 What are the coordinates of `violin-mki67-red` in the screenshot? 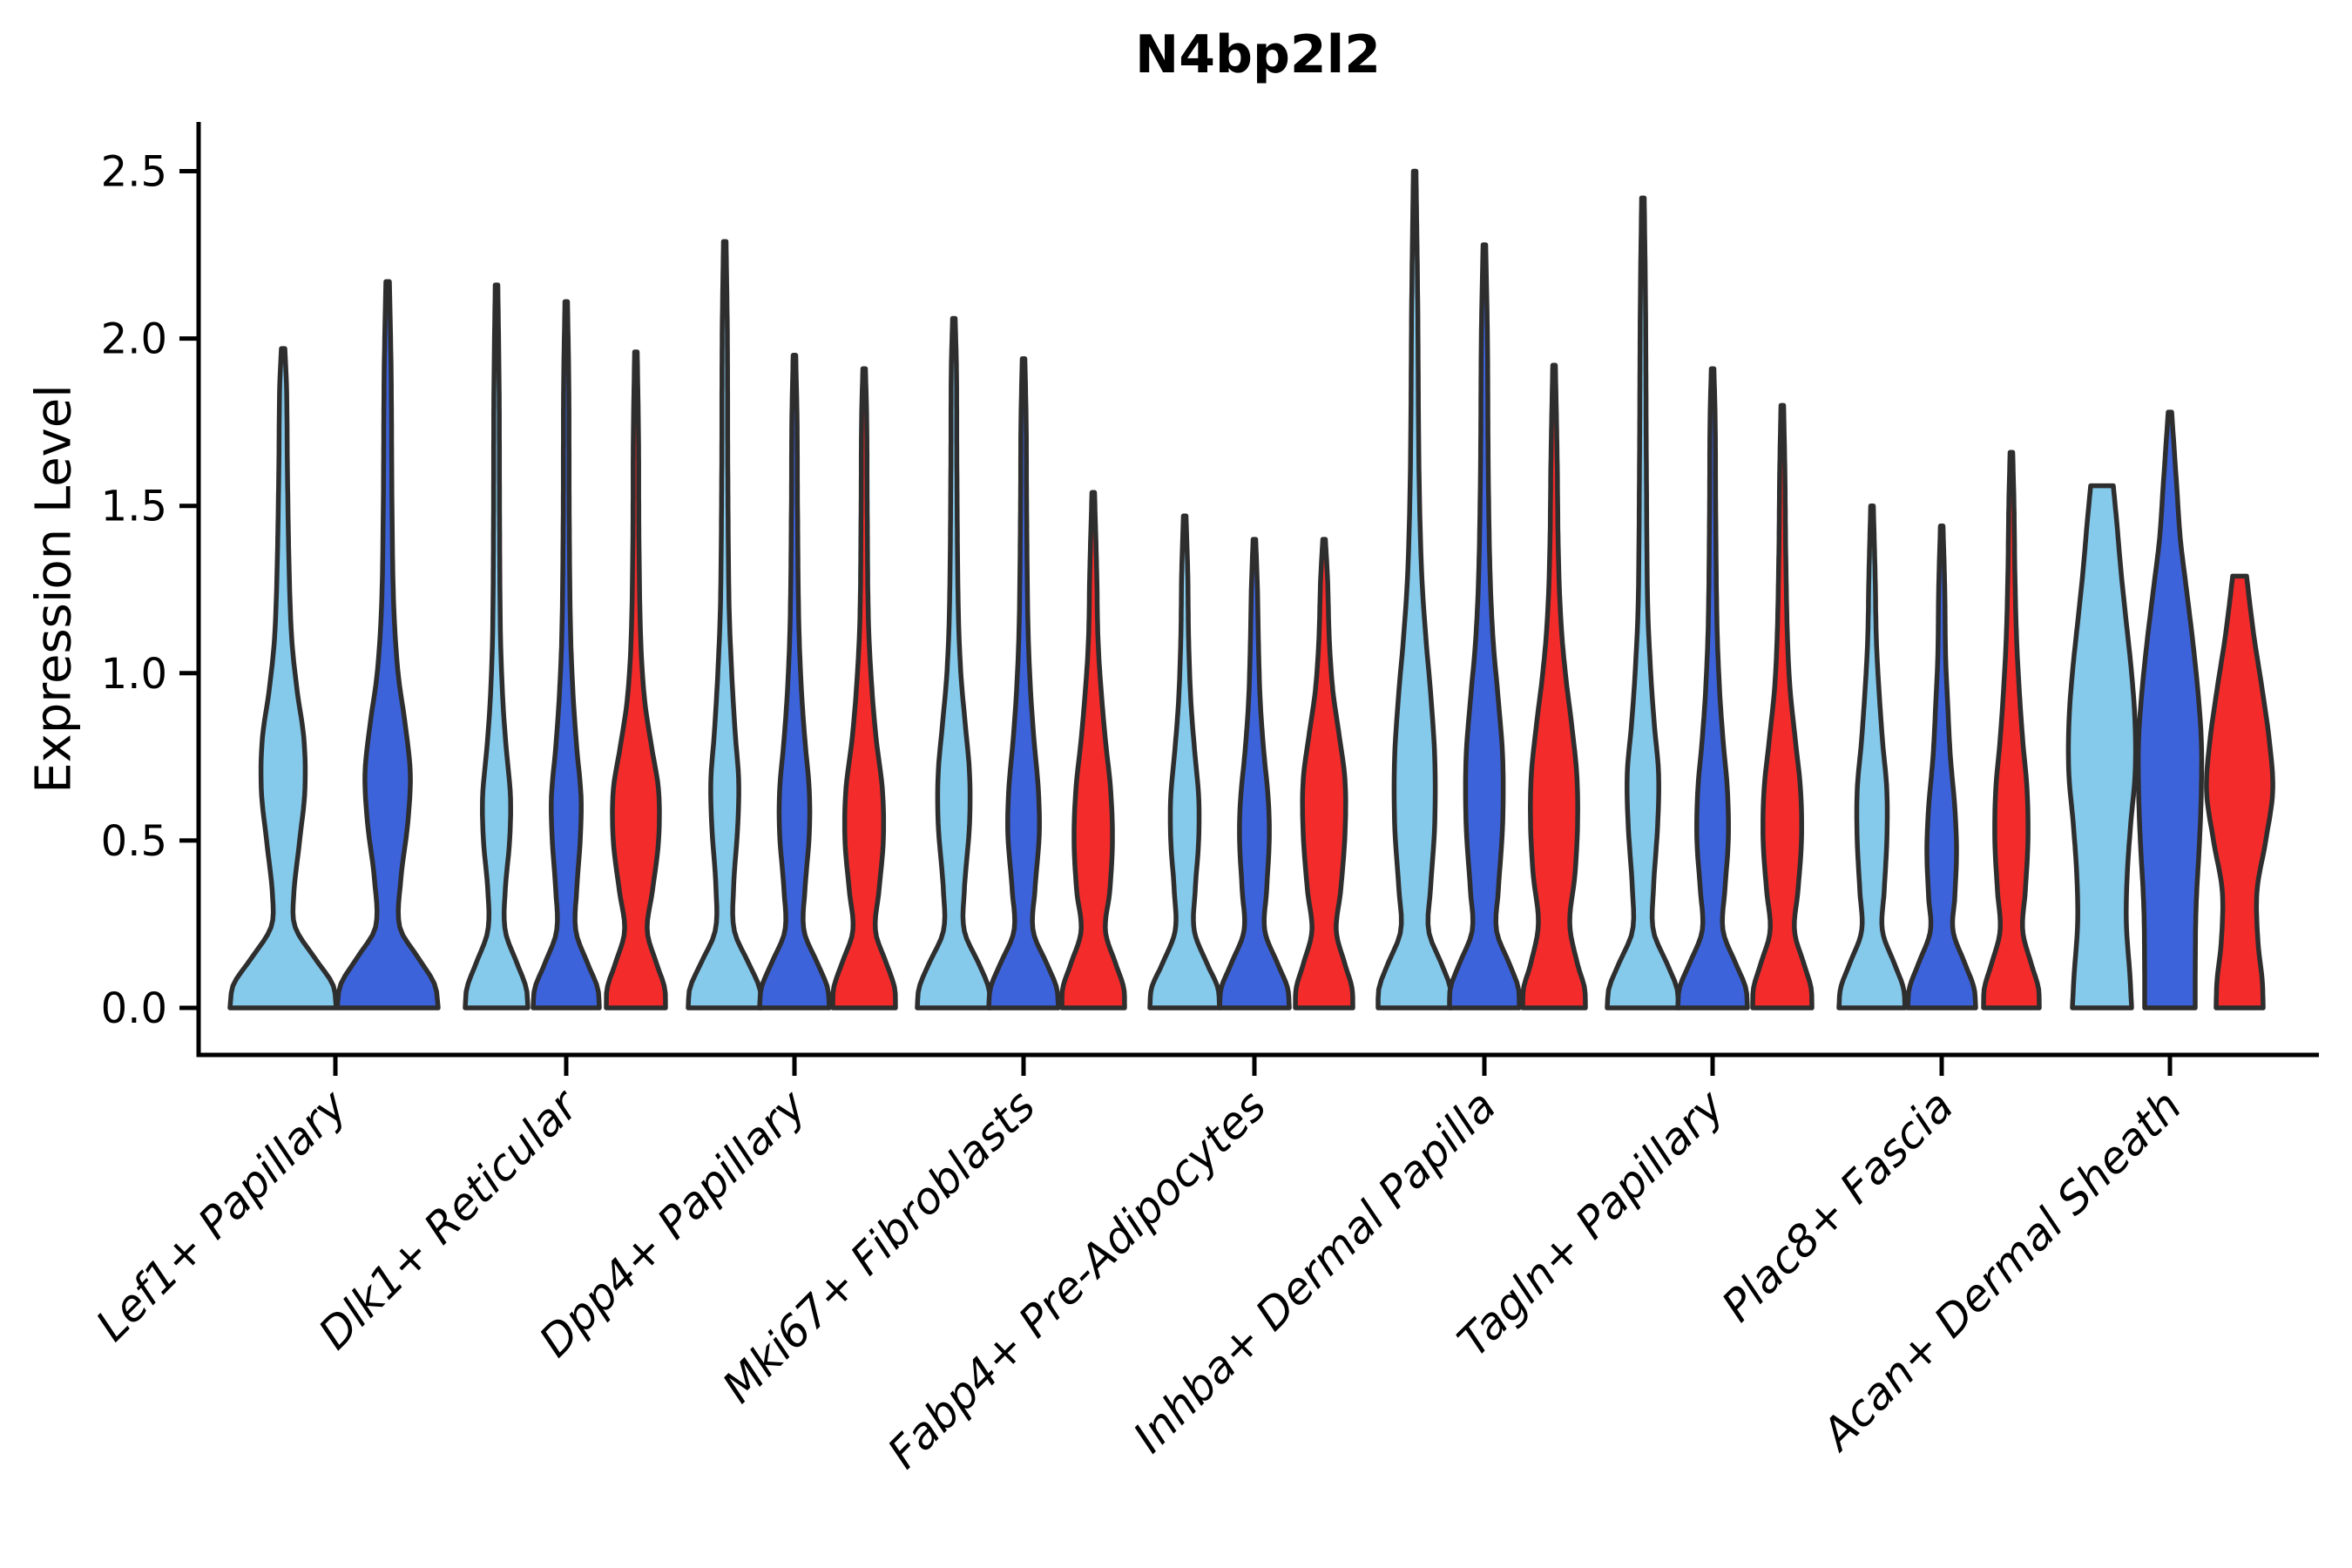 It's located at (1093, 750).